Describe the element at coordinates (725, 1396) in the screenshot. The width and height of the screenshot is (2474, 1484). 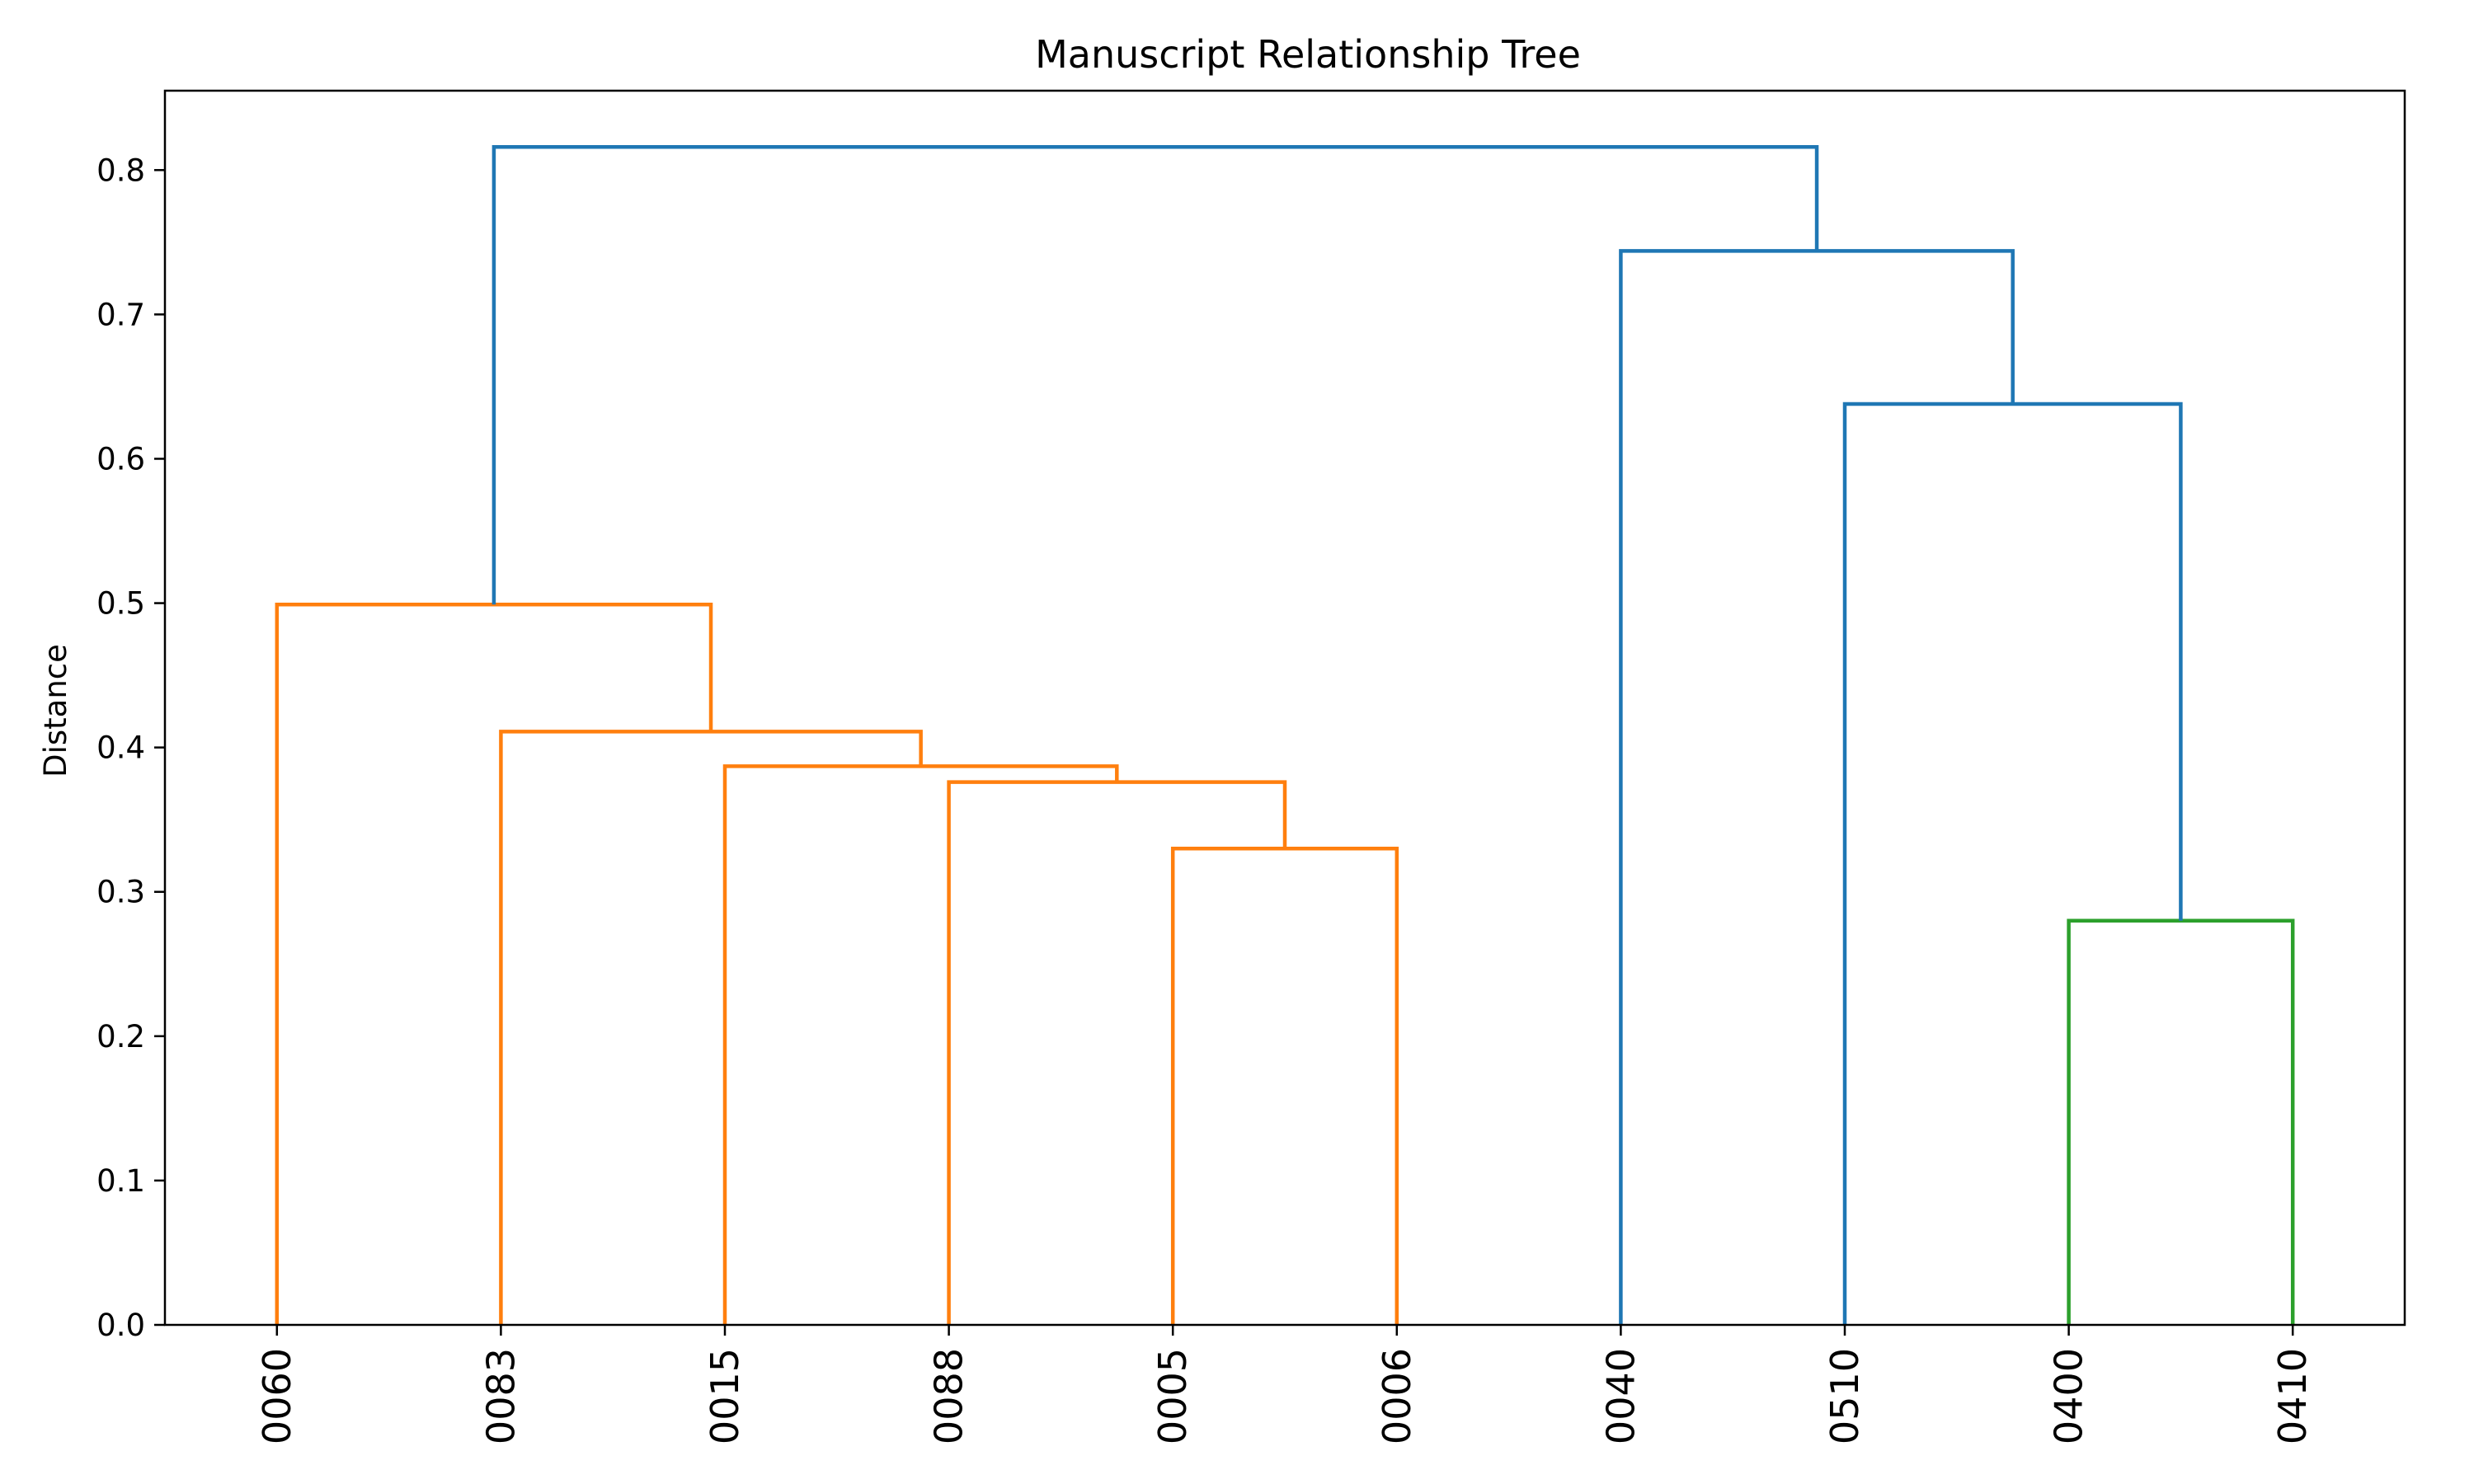
I see `leaf-label-0015: 0015` at that location.